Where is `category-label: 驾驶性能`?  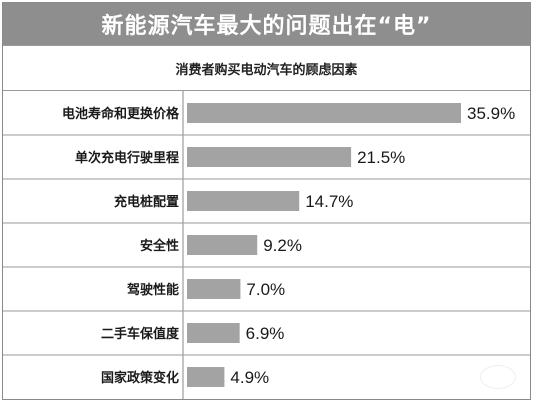
category-label: 驾驶性能 is located at coordinates (153, 290).